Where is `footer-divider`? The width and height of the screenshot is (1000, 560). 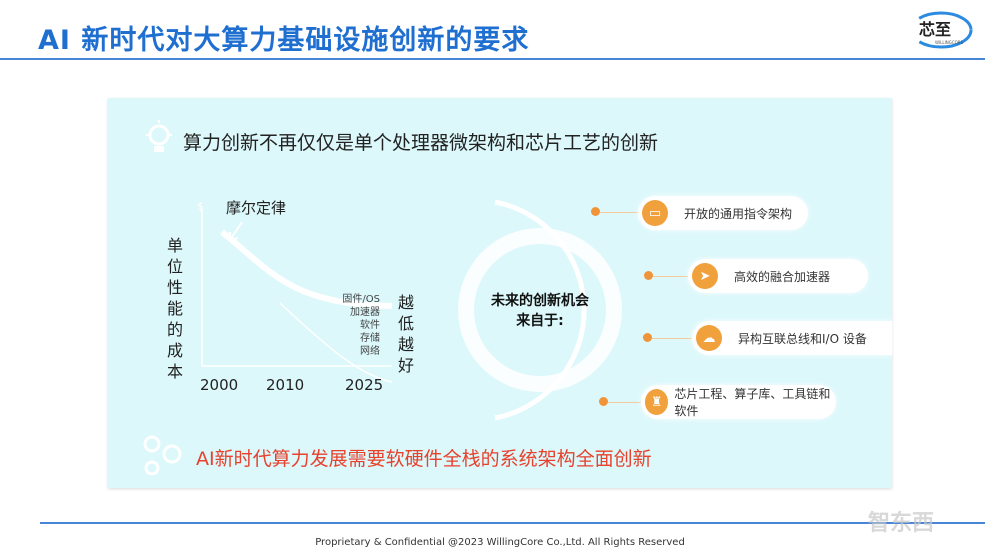 footer-divider is located at coordinates (512, 523).